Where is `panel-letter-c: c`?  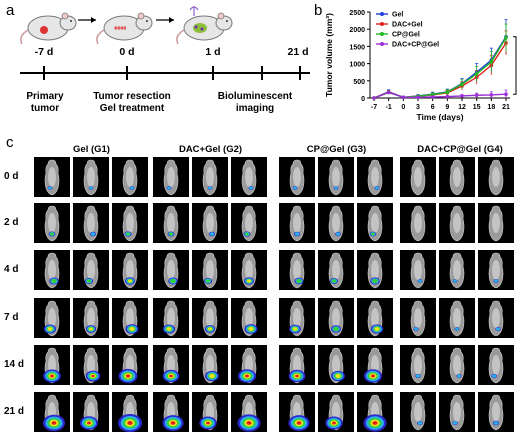 panel-letter-c: c is located at coordinates (10, 142).